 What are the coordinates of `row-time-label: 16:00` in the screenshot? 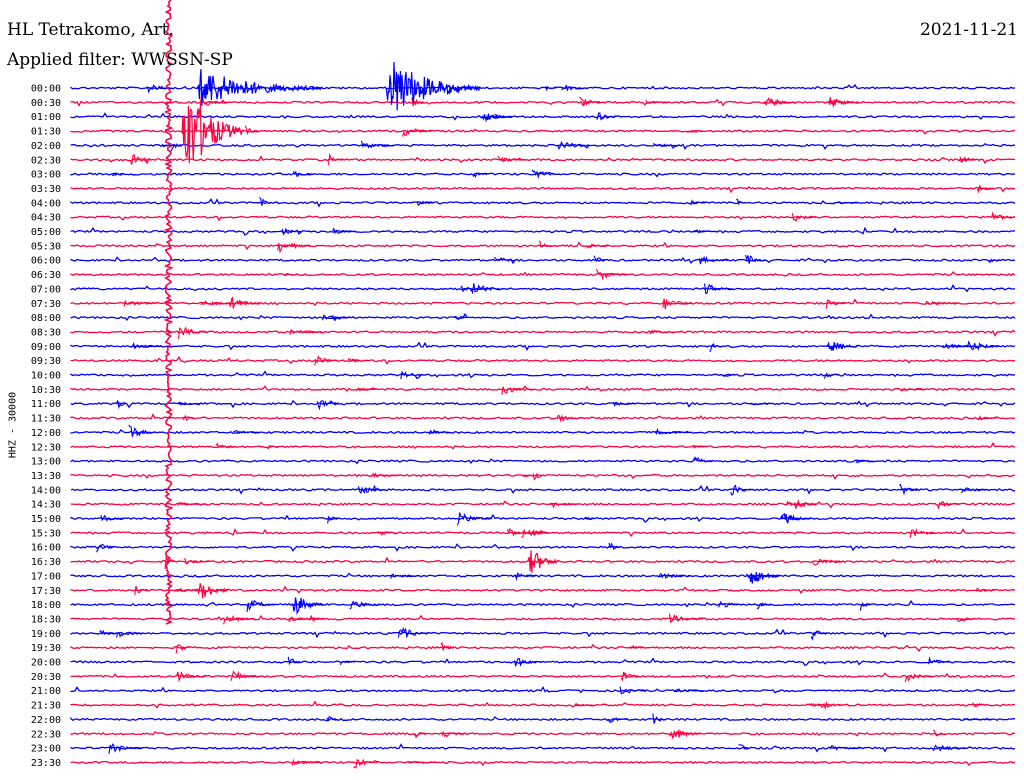 It's located at (46, 548).